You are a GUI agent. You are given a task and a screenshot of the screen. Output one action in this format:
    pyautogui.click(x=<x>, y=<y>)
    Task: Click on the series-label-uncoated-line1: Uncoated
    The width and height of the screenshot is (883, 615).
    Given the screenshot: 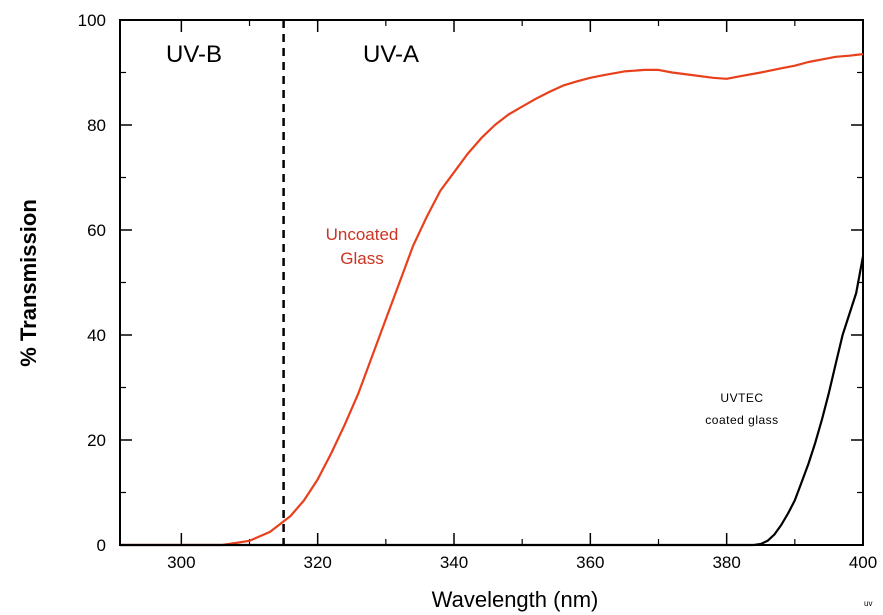 What is the action you would take?
    pyautogui.click(x=362, y=234)
    